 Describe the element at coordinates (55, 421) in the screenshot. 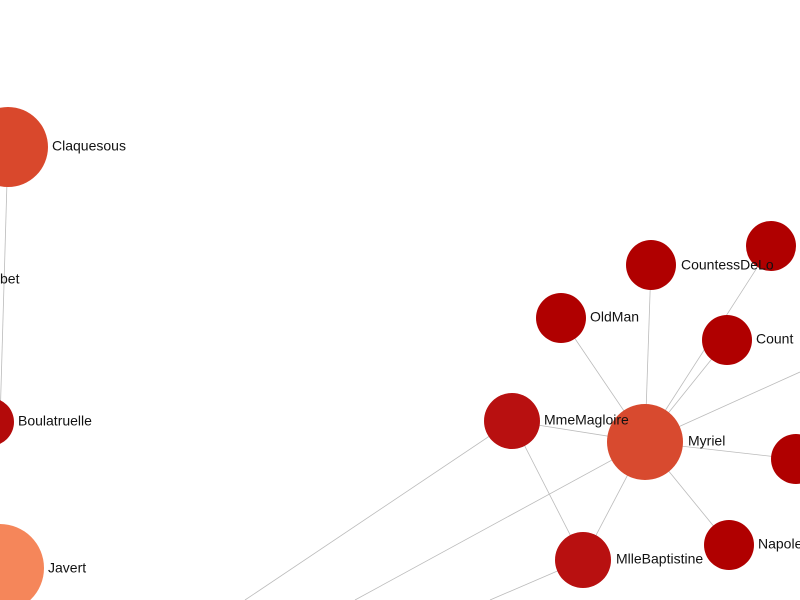

I see `node-label: Boulatruelle` at that location.